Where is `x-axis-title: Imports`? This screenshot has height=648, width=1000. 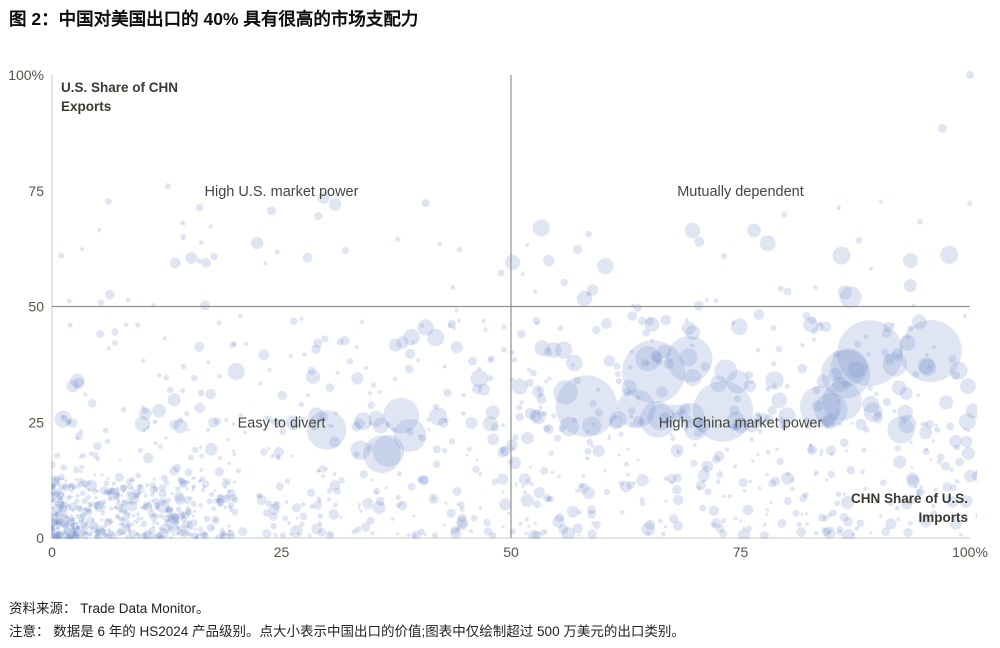
x-axis-title: Imports is located at coordinates (943, 517).